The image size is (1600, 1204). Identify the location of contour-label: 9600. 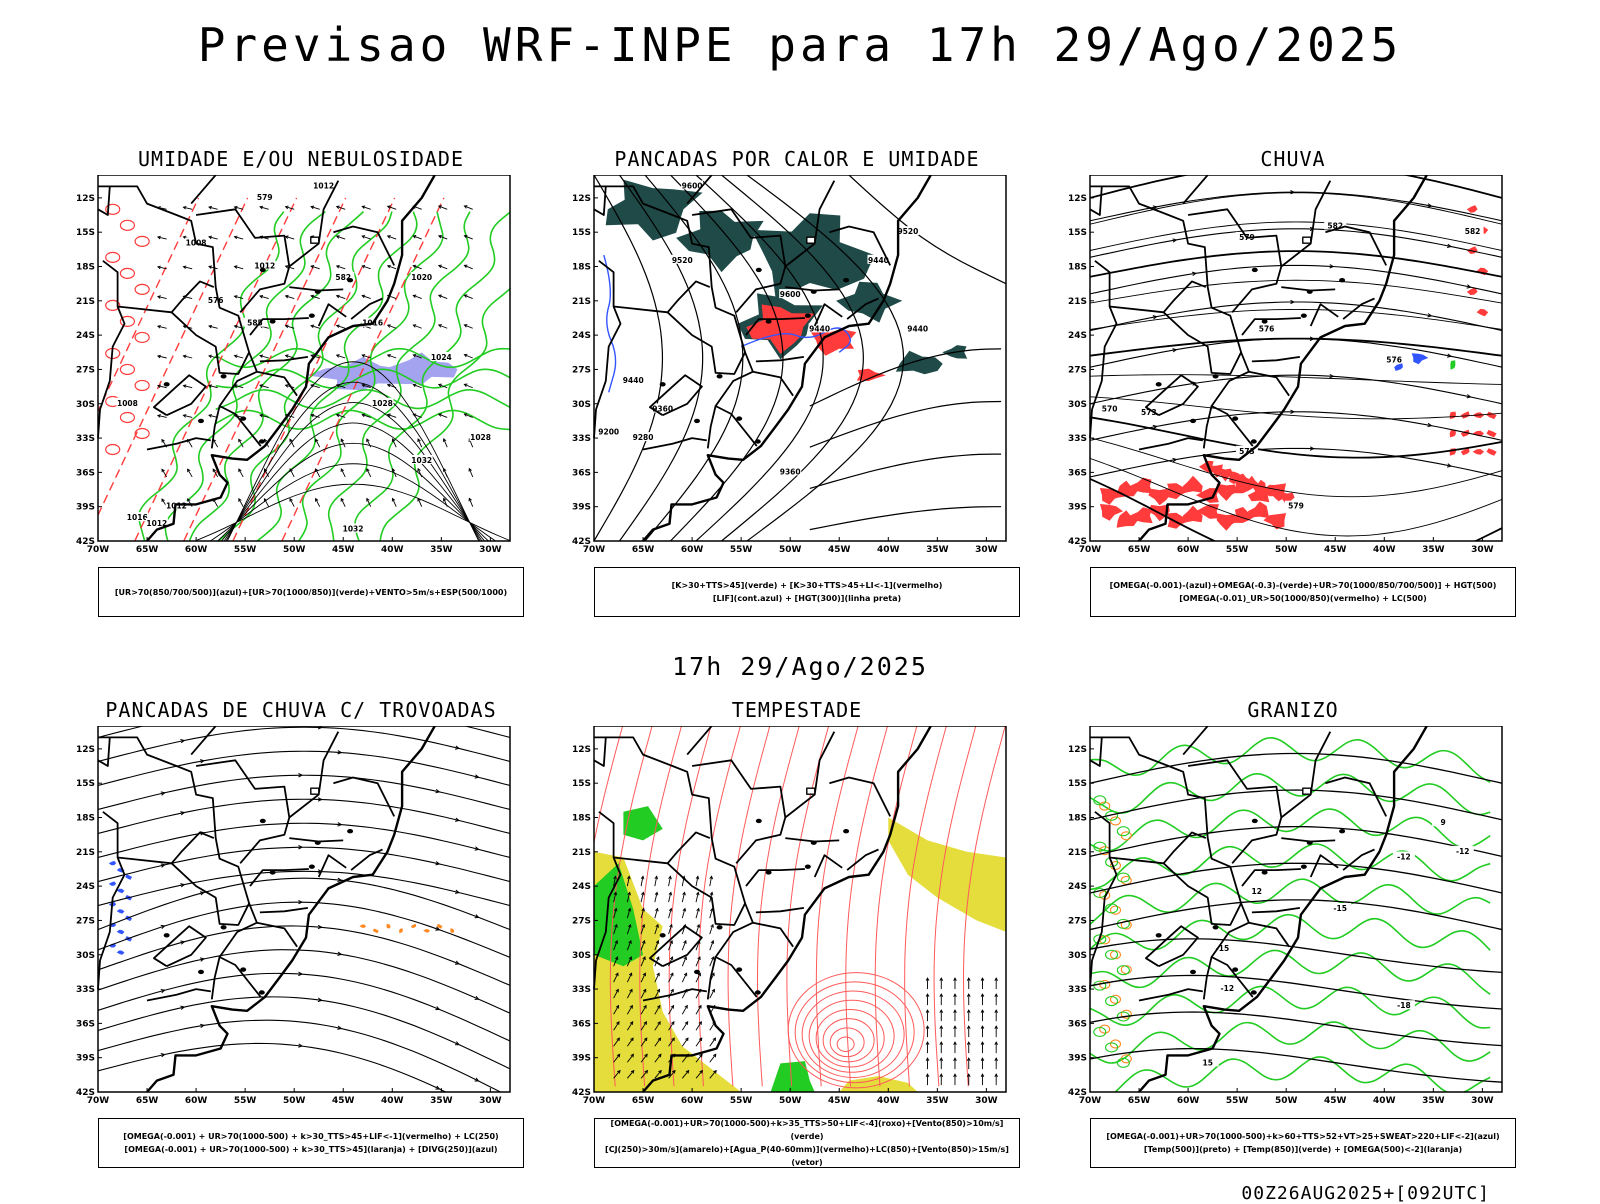
(790, 294).